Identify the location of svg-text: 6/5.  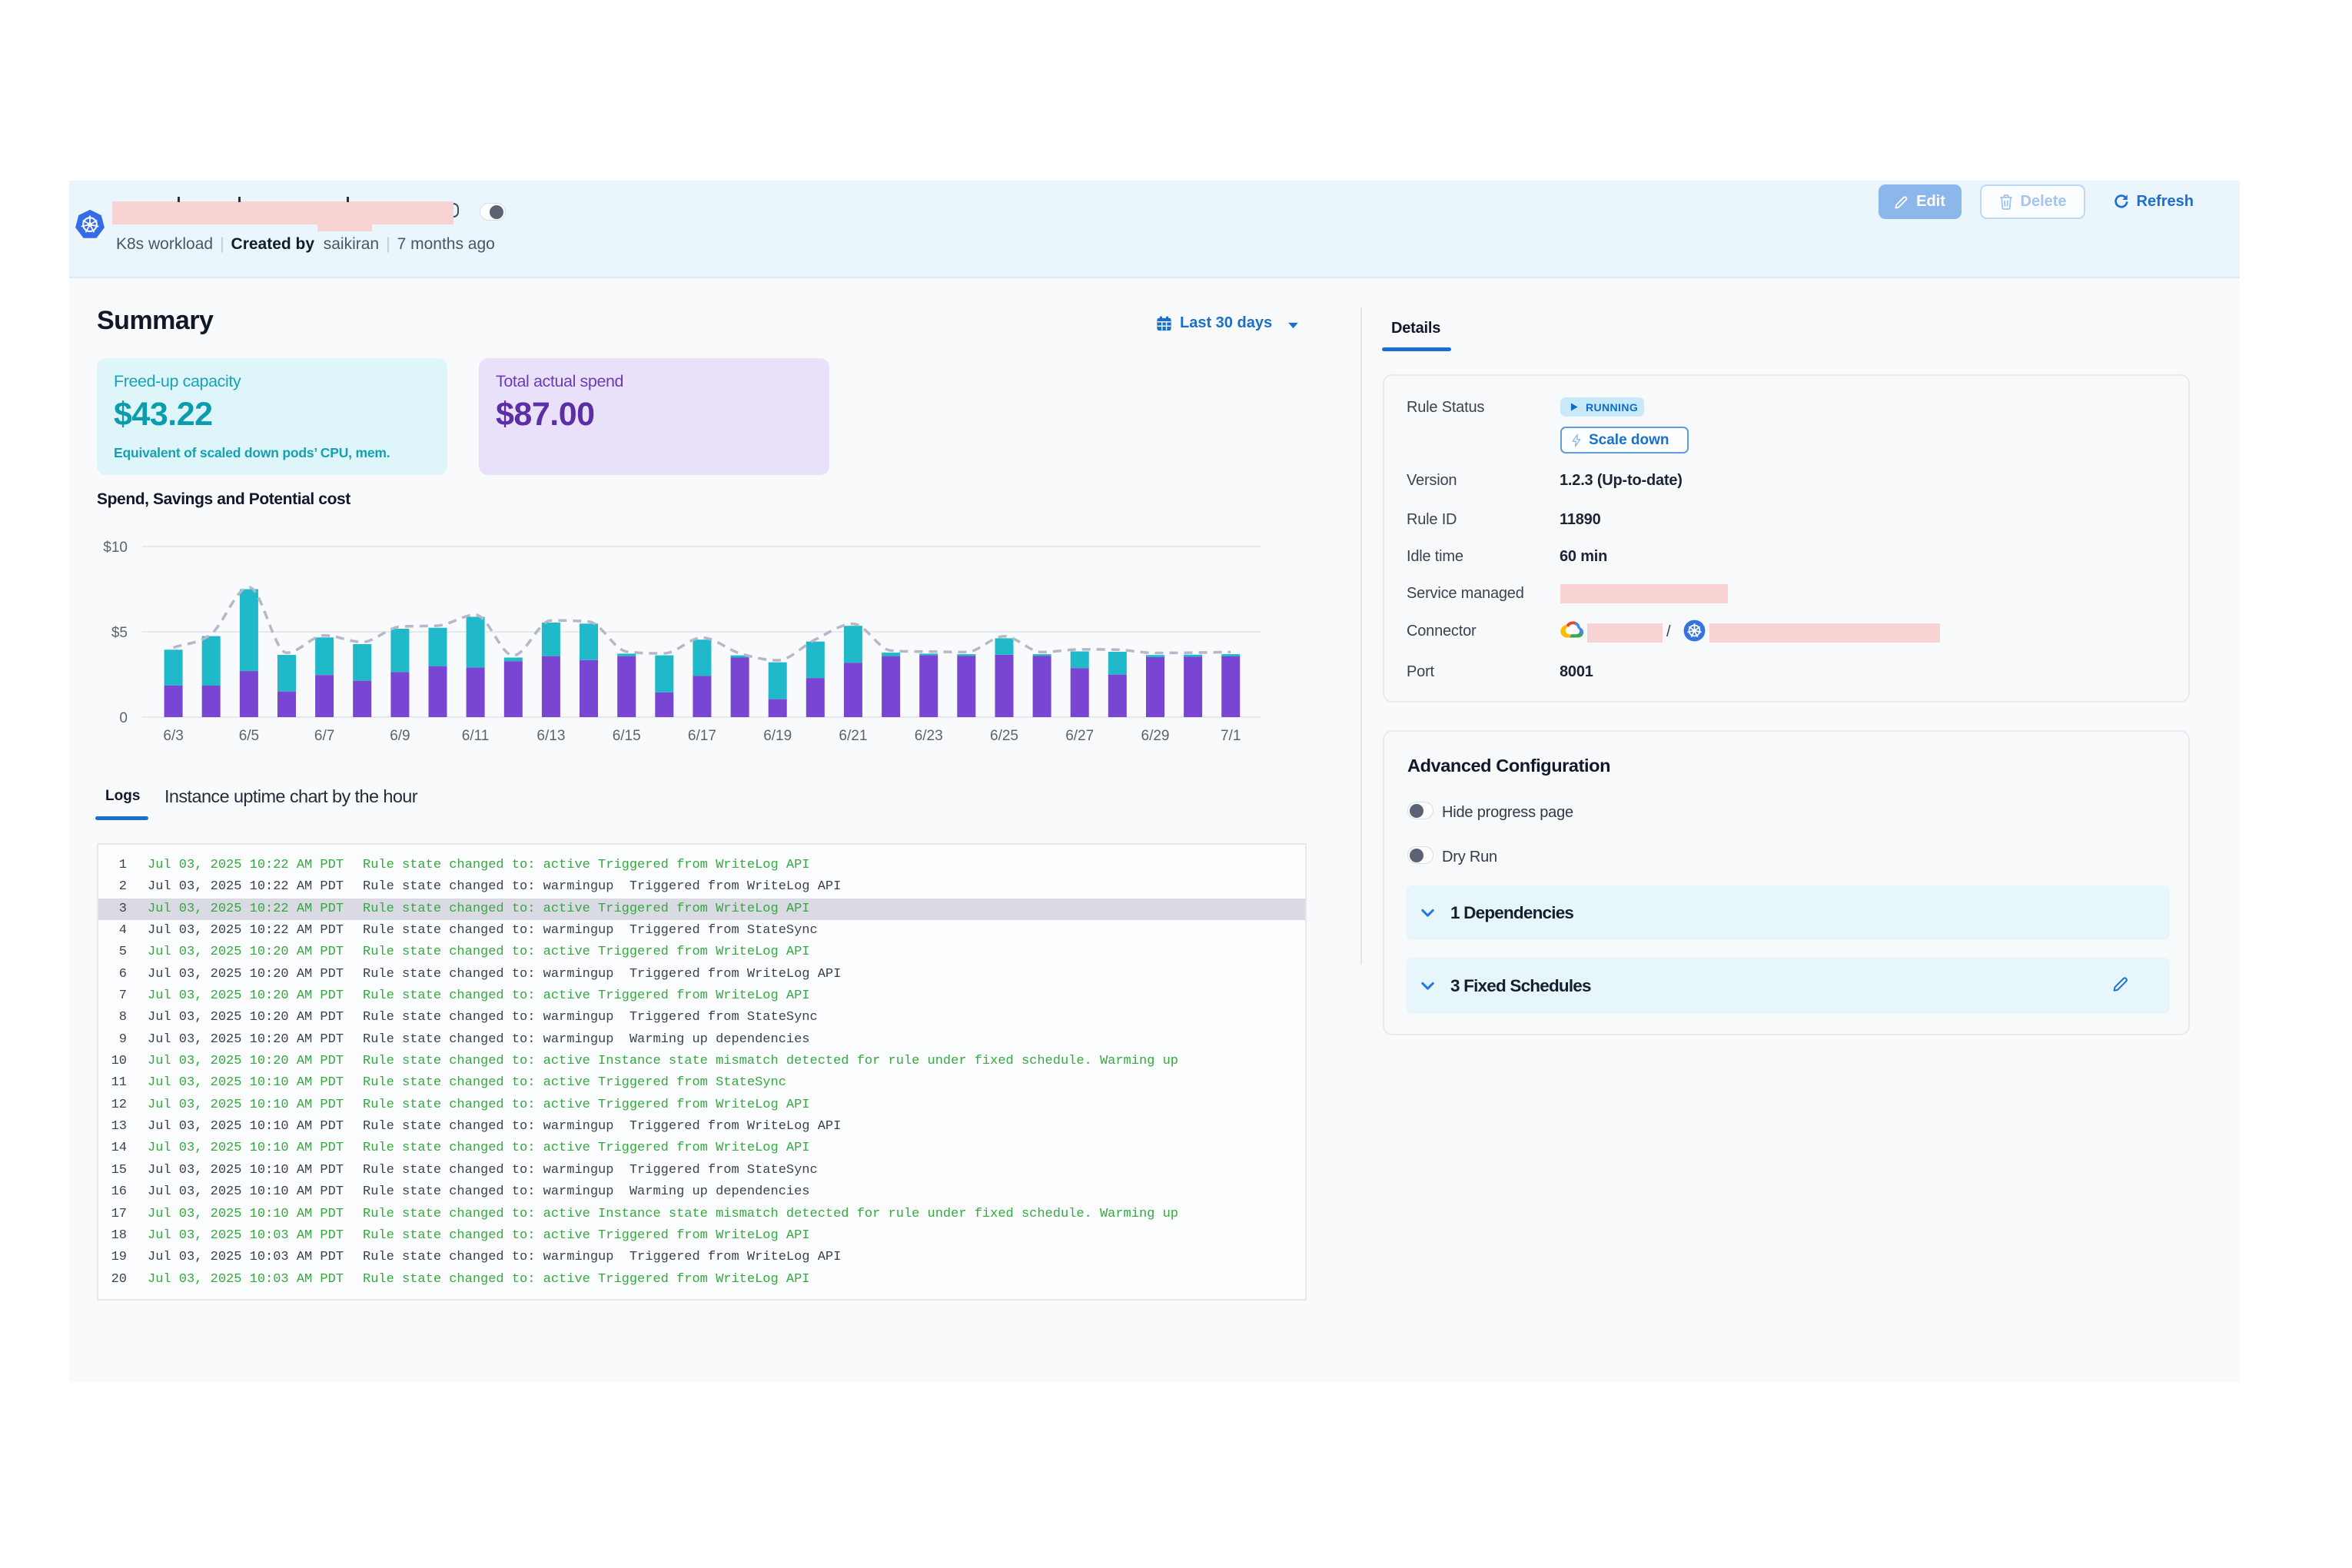
(249, 736).